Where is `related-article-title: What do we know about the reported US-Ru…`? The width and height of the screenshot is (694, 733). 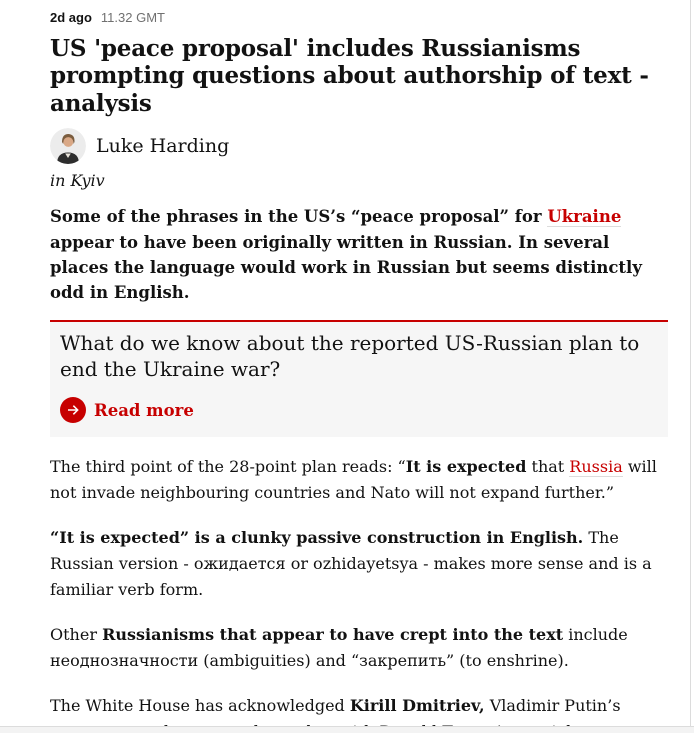
related-article-title: What do we know about the reported US-Ru… is located at coordinates (350, 356).